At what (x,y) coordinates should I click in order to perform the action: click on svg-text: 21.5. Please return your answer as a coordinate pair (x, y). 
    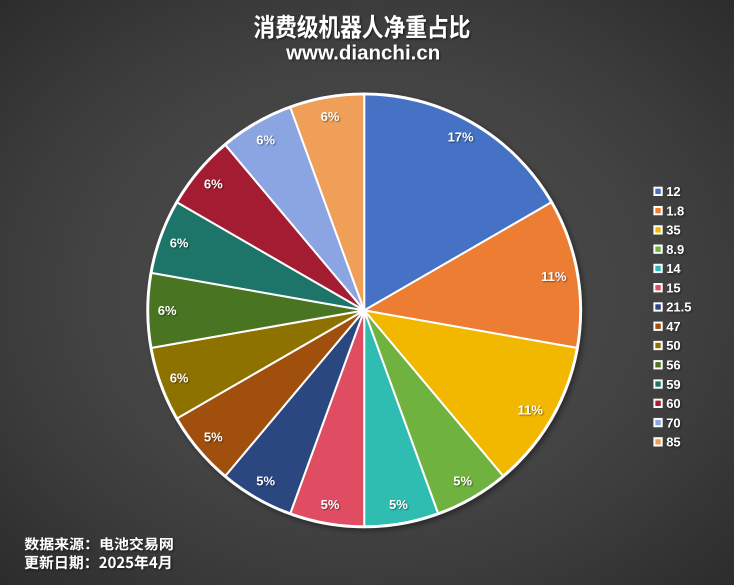
    Looking at the image, I should click on (678, 307).